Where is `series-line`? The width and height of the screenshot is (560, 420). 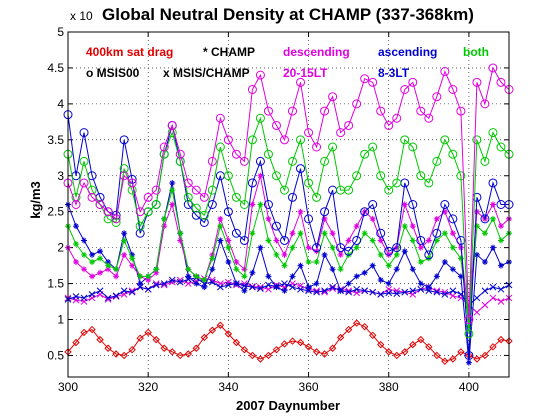 series-line is located at coordinates (288, 291).